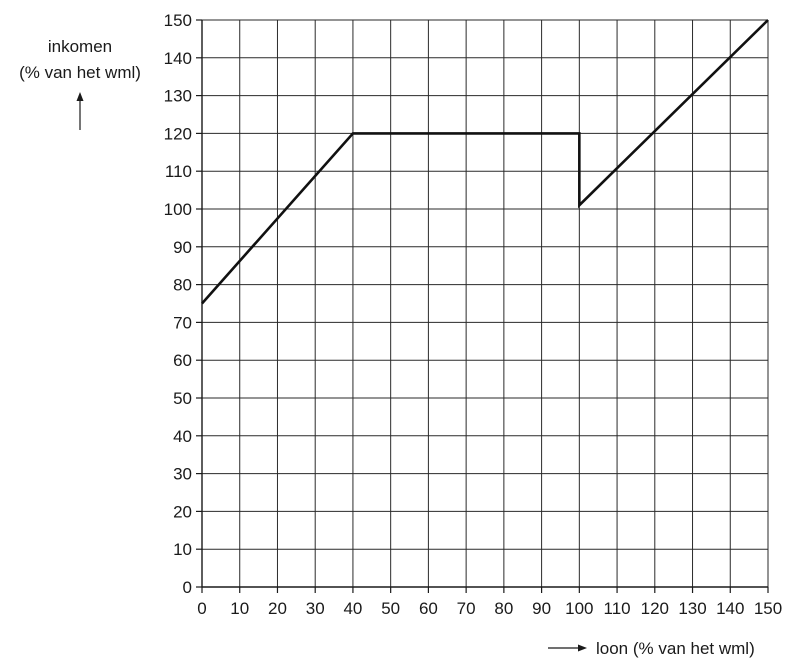 The width and height of the screenshot is (786, 667). Describe the element at coordinates (182, 549) in the screenshot. I see `y-tick-label: 10` at that location.